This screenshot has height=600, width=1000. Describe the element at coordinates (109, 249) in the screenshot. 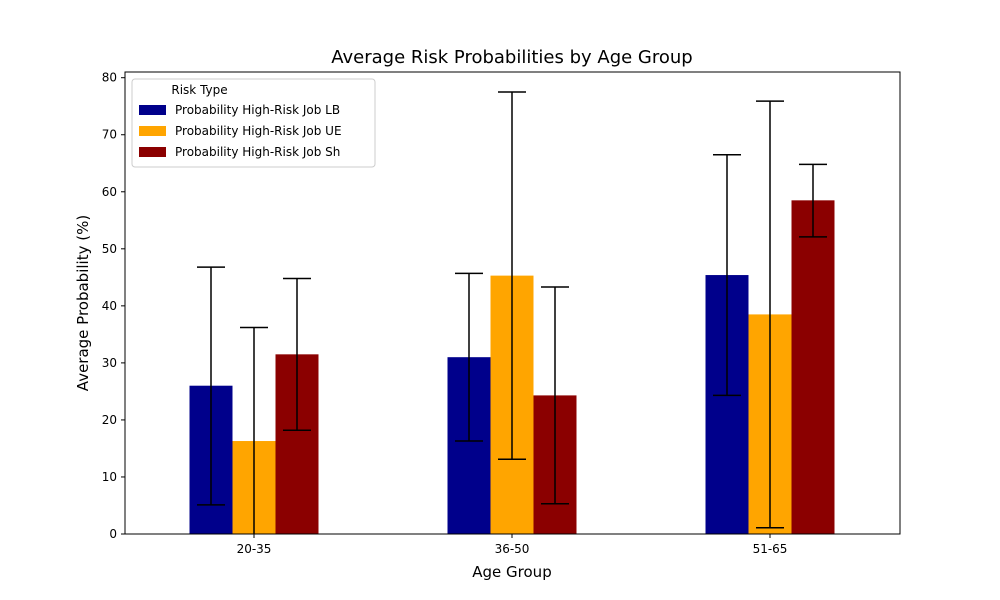

I see `y-tick-label: 50` at that location.